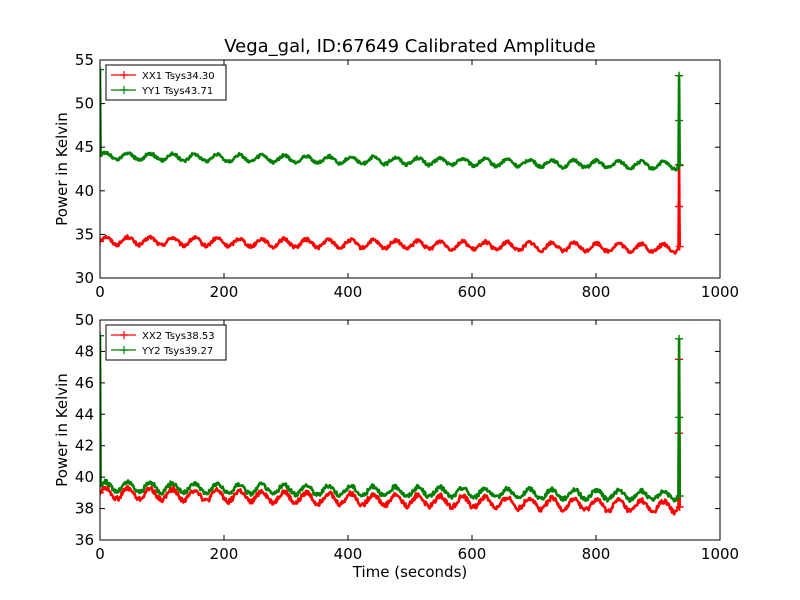 This screenshot has height=600, width=800. I want to click on legend-entry-label: XX2 Tsys38.53, so click(178, 336).